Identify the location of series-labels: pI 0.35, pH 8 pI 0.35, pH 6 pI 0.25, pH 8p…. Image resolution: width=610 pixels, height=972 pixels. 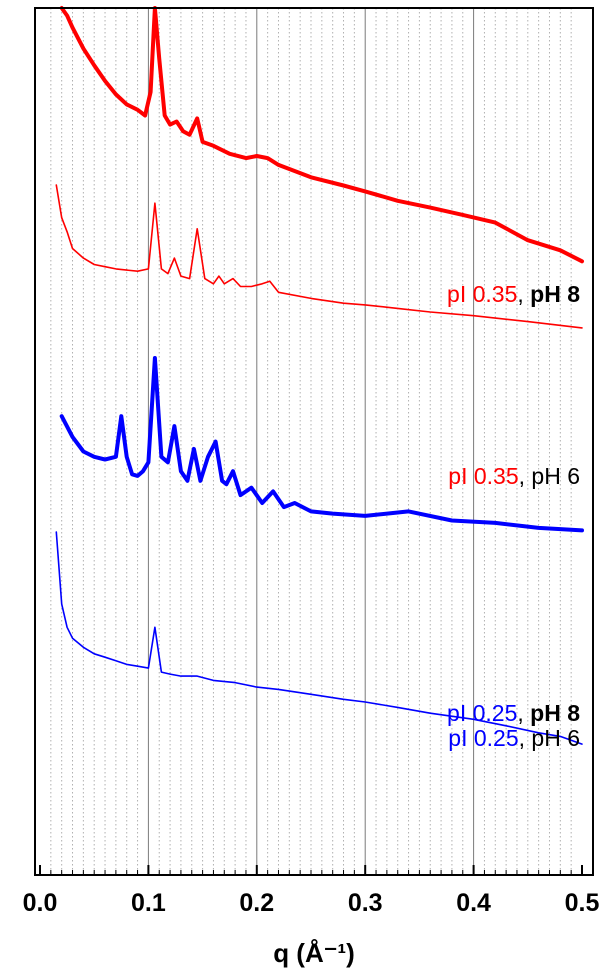
(513, 516).